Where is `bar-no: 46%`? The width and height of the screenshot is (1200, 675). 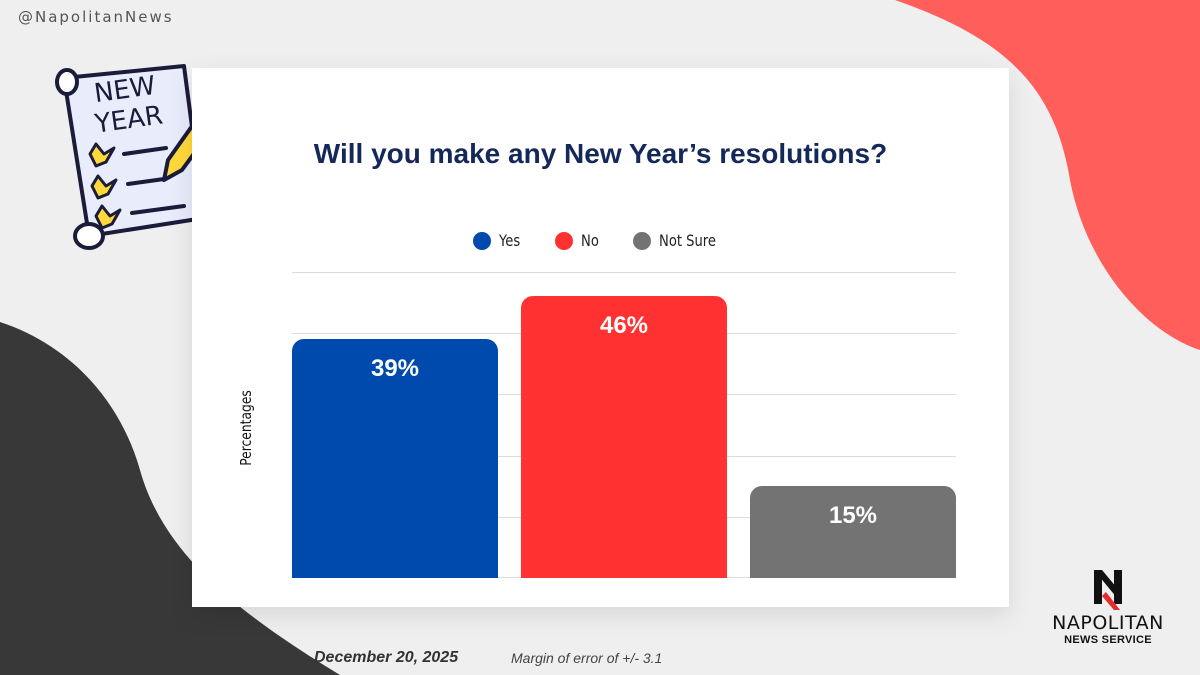 bar-no: 46% is located at coordinates (624, 437).